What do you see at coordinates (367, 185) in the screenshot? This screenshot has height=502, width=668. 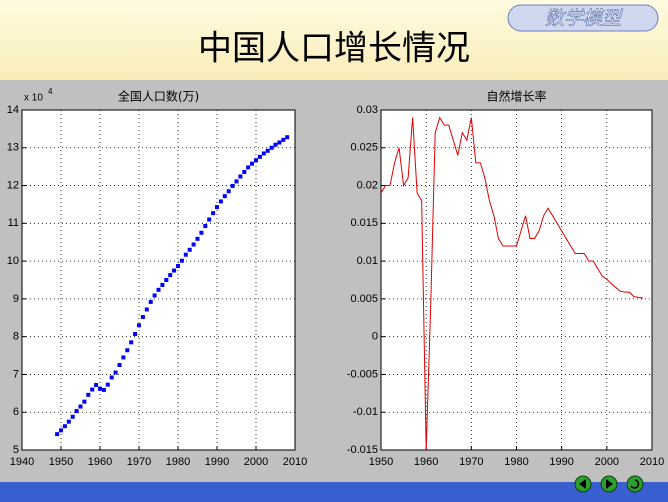 I see `y-tick-label: 0.02` at bounding box center [367, 185].